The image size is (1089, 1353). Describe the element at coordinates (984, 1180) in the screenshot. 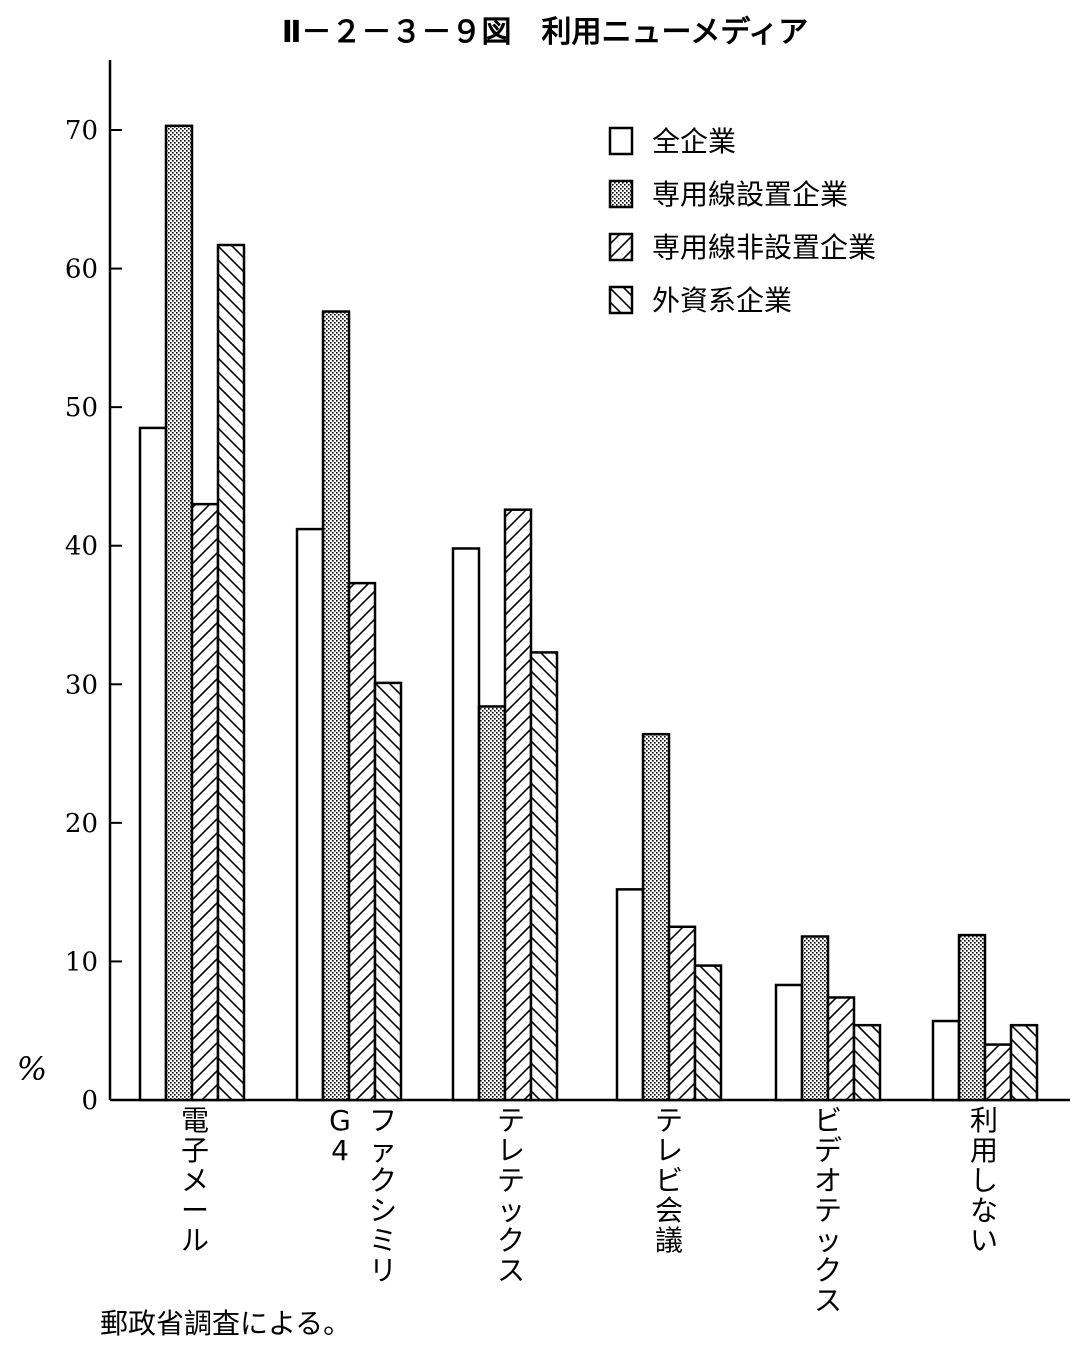

I see `x-category-label: 利用しない` at that location.